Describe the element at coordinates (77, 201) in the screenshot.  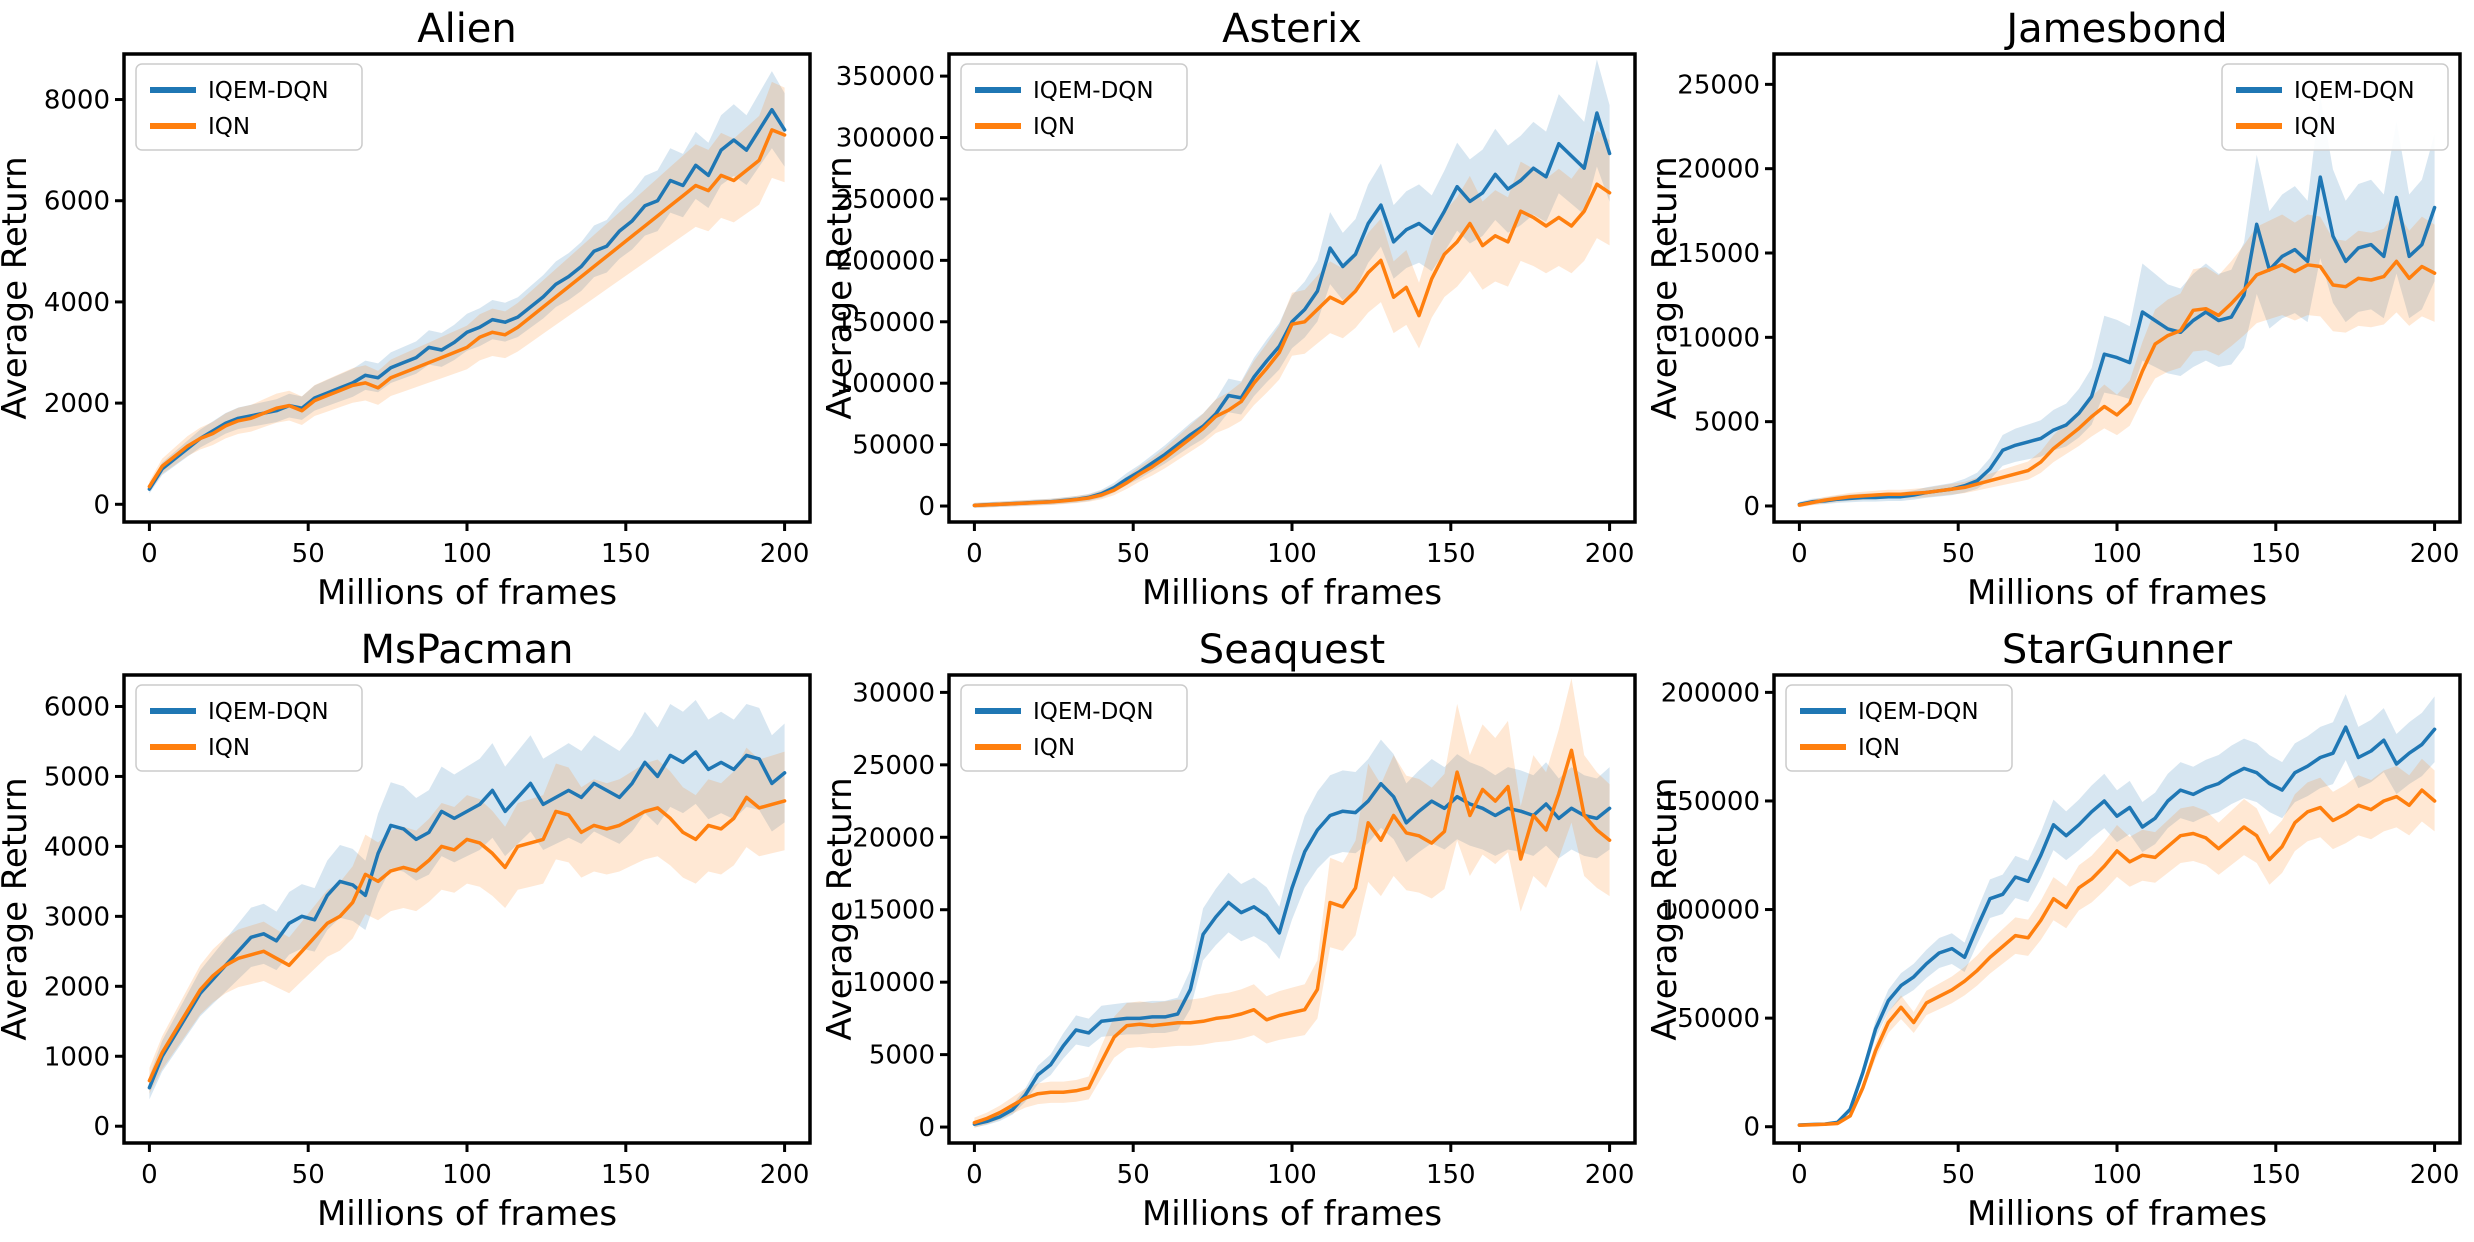
I see `y-tick-label: 6000` at that location.